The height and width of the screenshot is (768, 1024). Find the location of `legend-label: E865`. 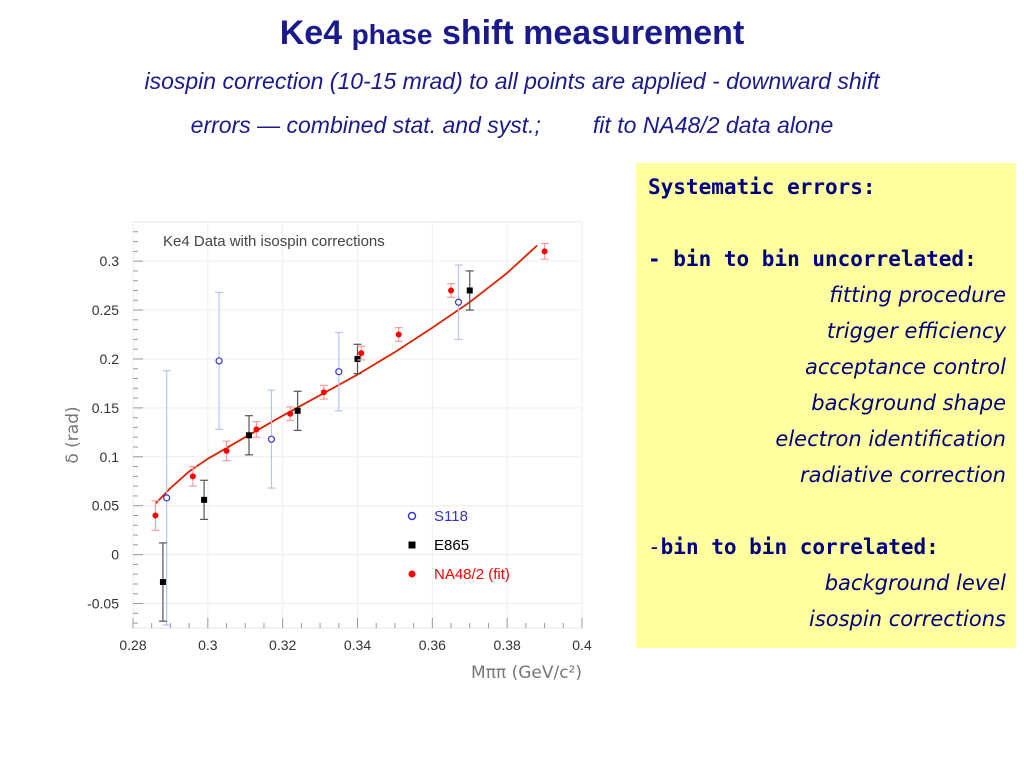

legend-label: E865 is located at coordinates (451, 545).